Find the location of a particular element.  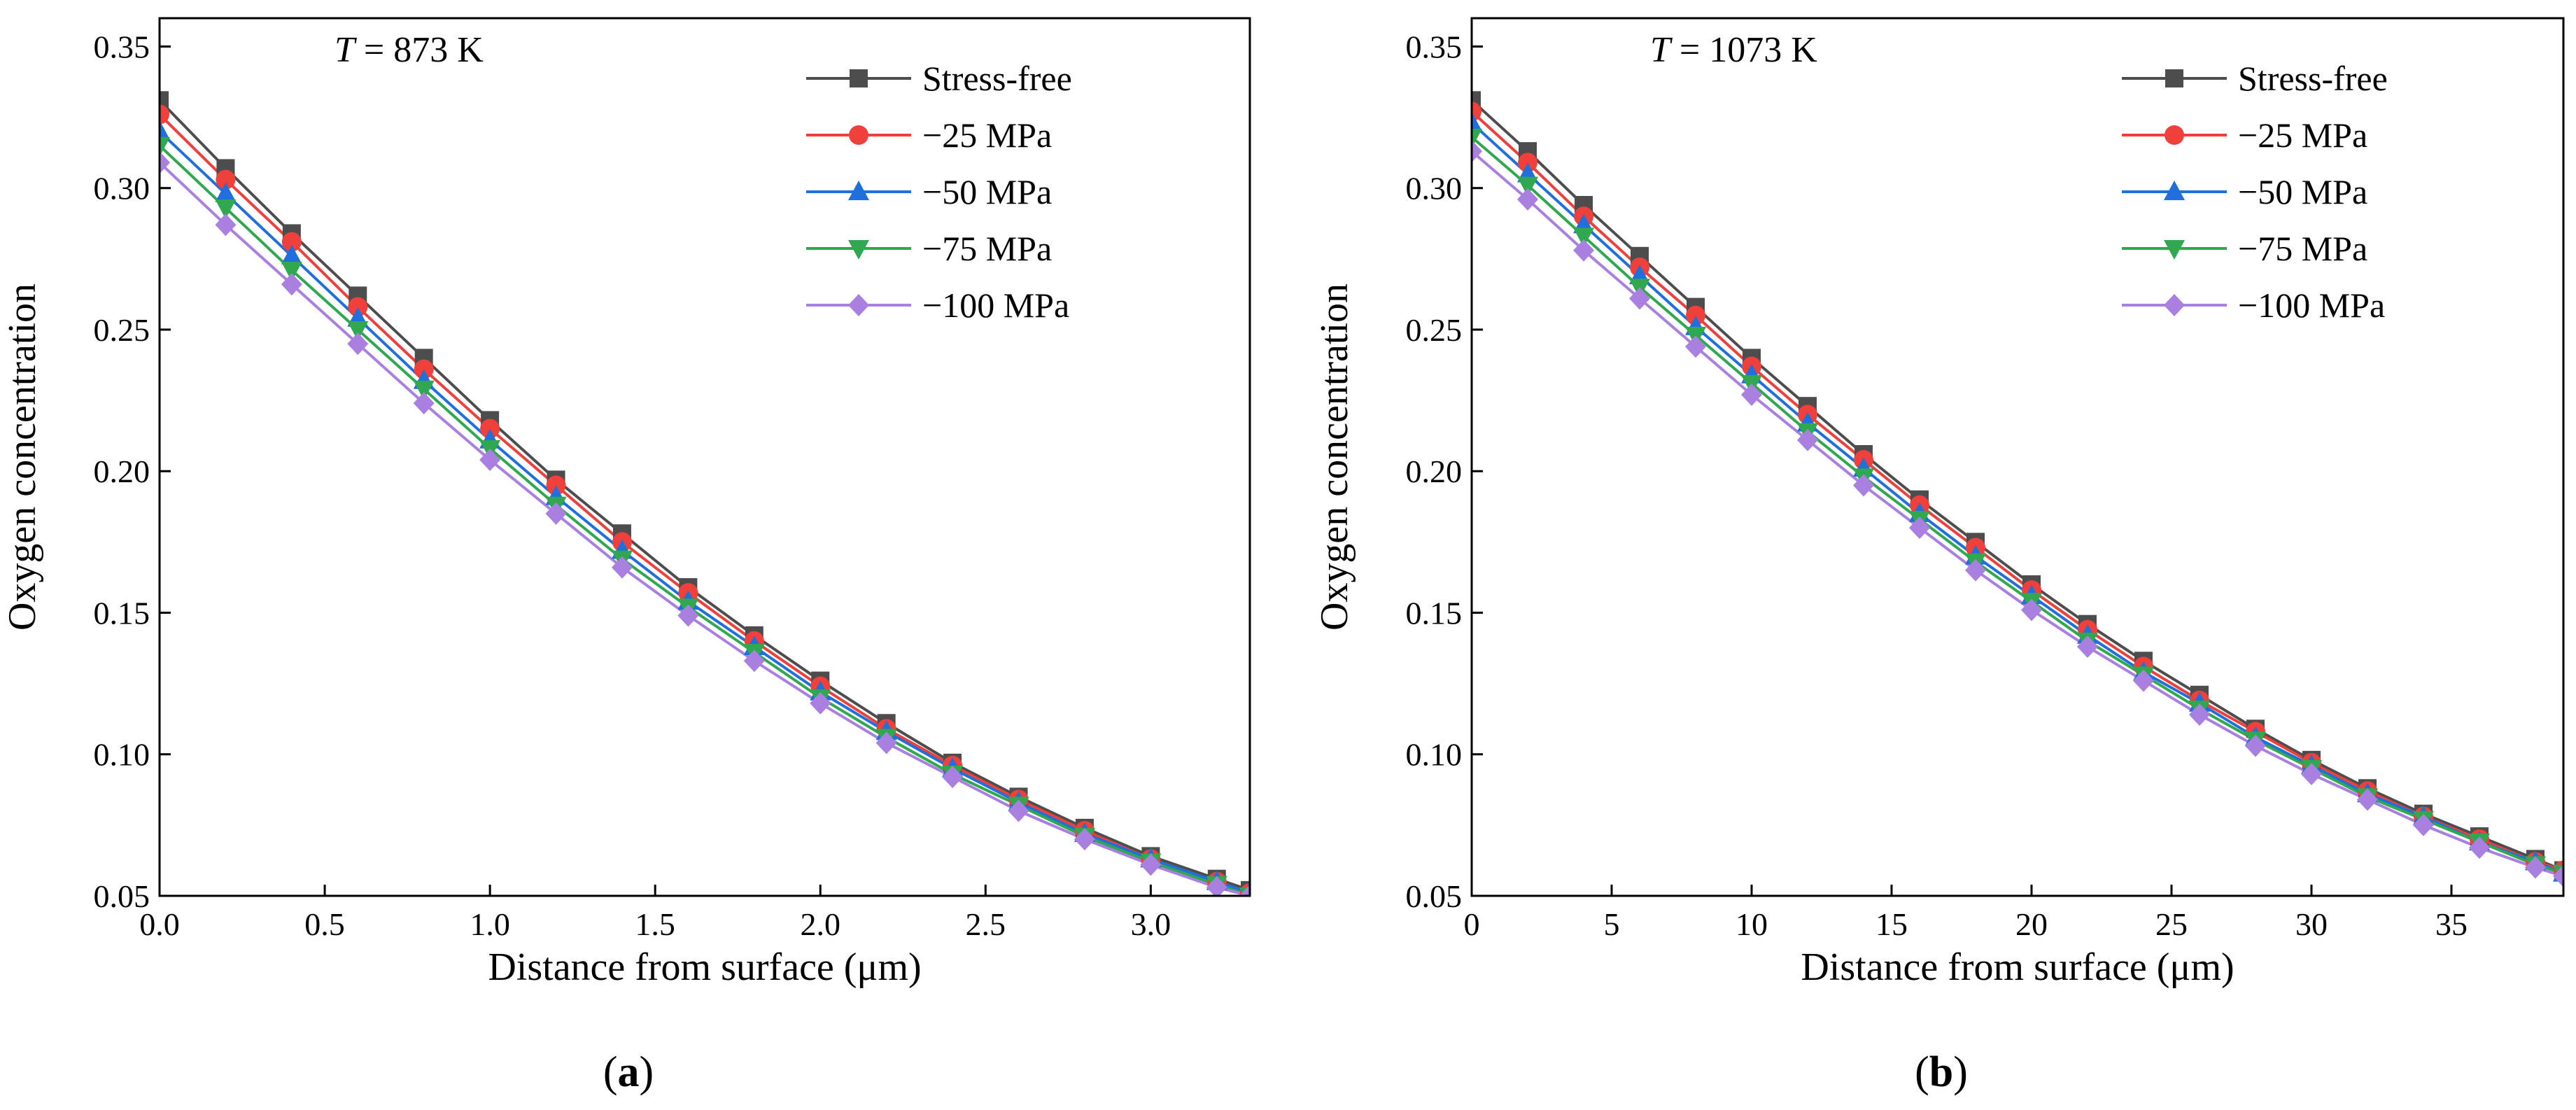

x-tick-label: 5 is located at coordinates (1612, 924).